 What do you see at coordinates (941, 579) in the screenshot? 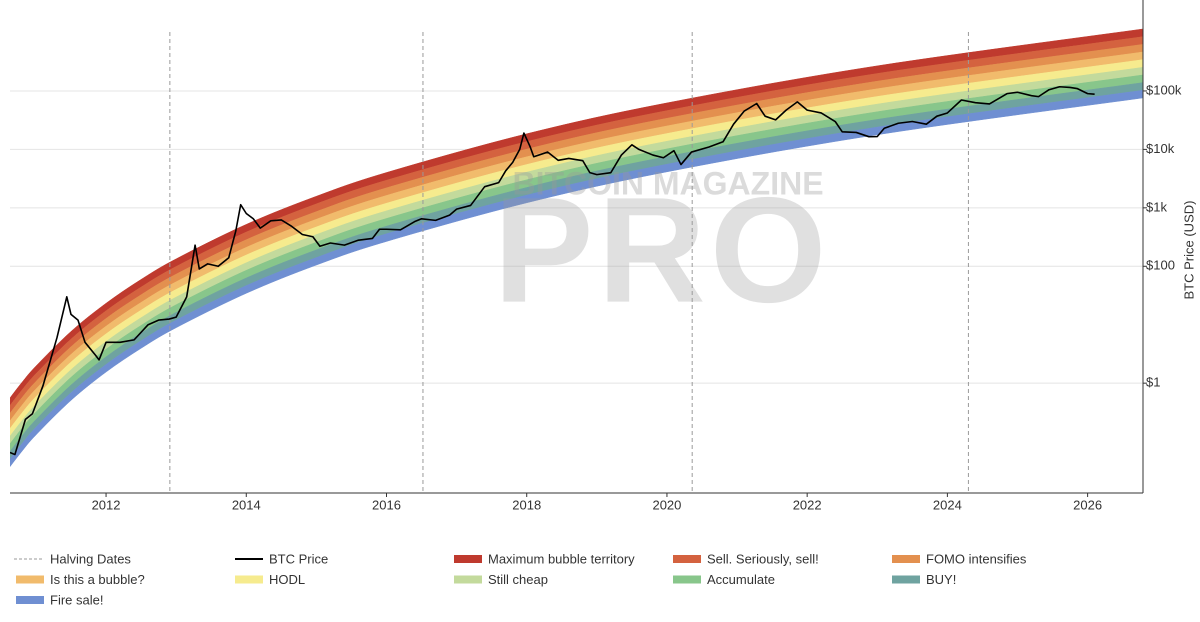
I see `legend-label: BUY!` at bounding box center [941, 579].